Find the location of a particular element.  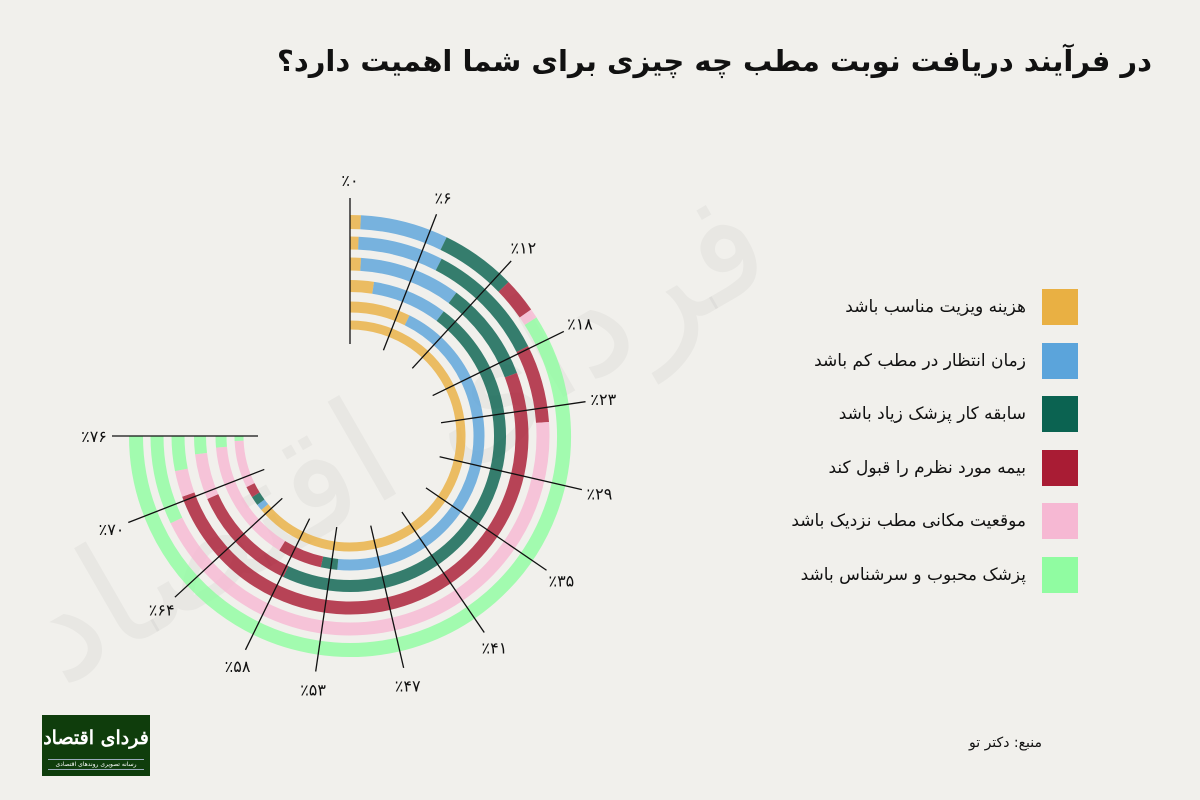

tick-label: ٪۳۵ is located at coordinates (561, 580).